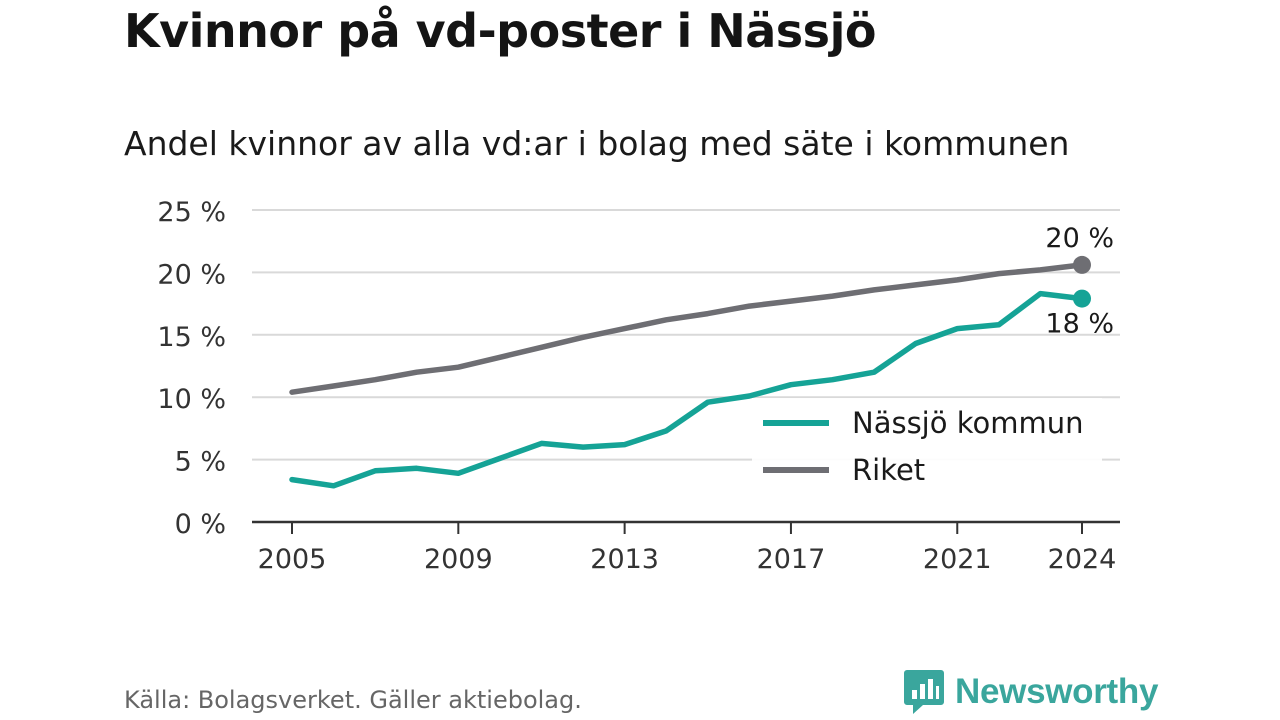  I want to click on brand-name: Newsworthy, so click(1057, 691).